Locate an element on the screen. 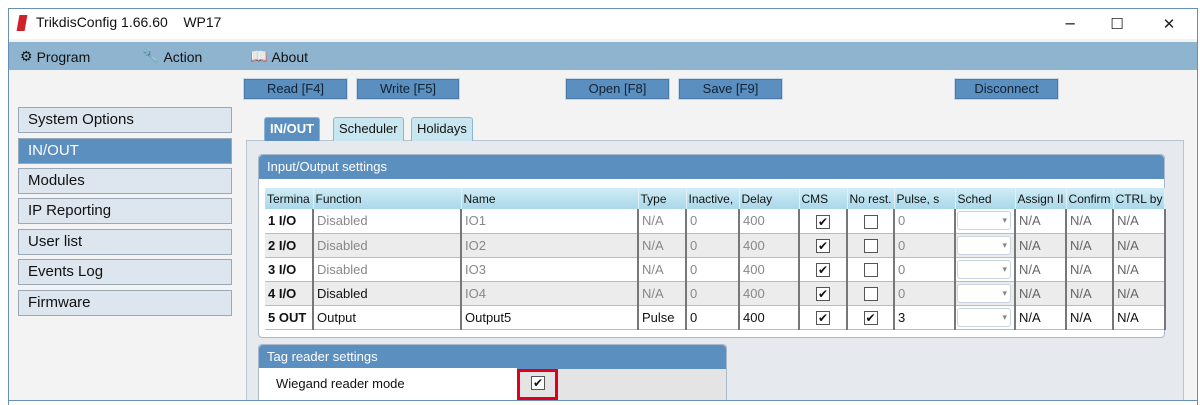 This screenshot has height=405, width=1200. cell-pulse: 3 is located at coordinates (925, 317).